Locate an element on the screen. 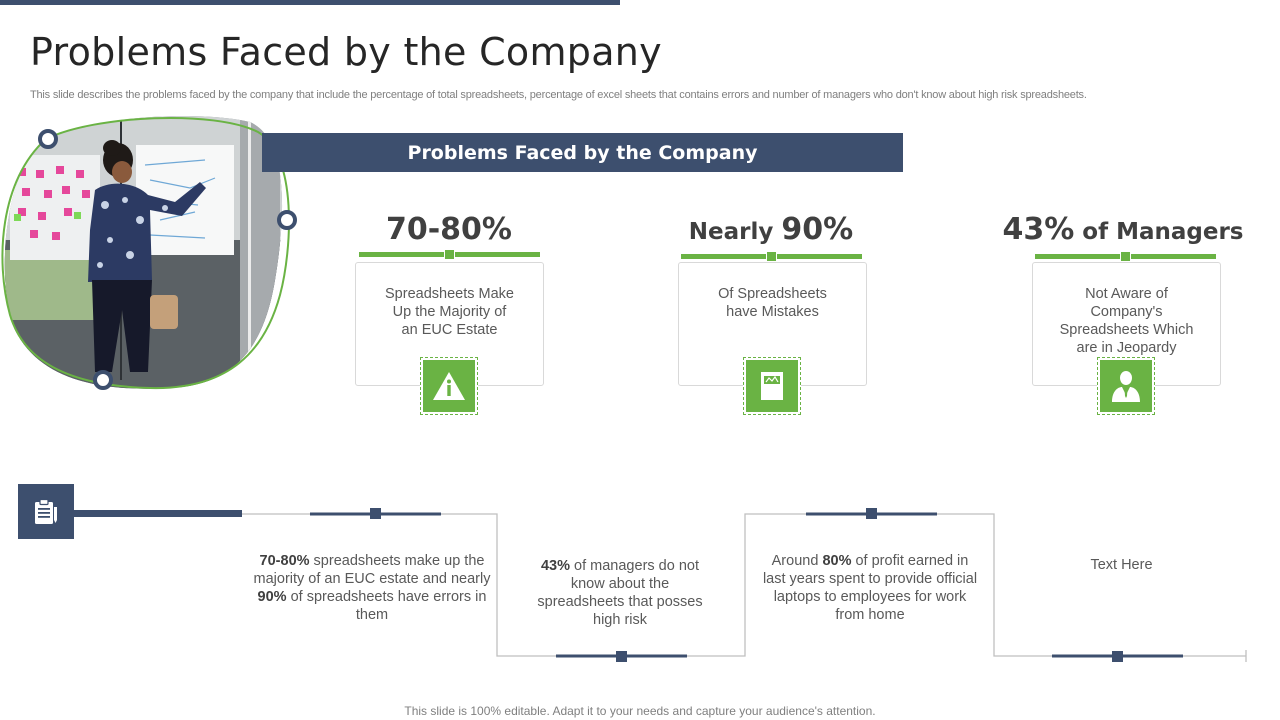 Image resolution: width=1280 pixels, height=720 pixels. stat-1-icon-box is located at coordinates (449, 386).